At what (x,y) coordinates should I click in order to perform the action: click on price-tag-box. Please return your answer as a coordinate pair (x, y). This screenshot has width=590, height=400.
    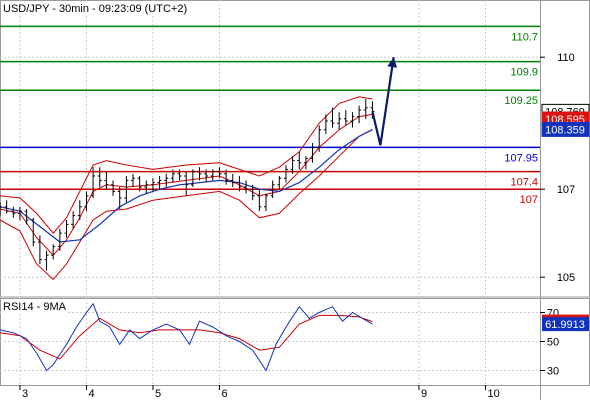
    Looking at the image, I should click on (565, 129).